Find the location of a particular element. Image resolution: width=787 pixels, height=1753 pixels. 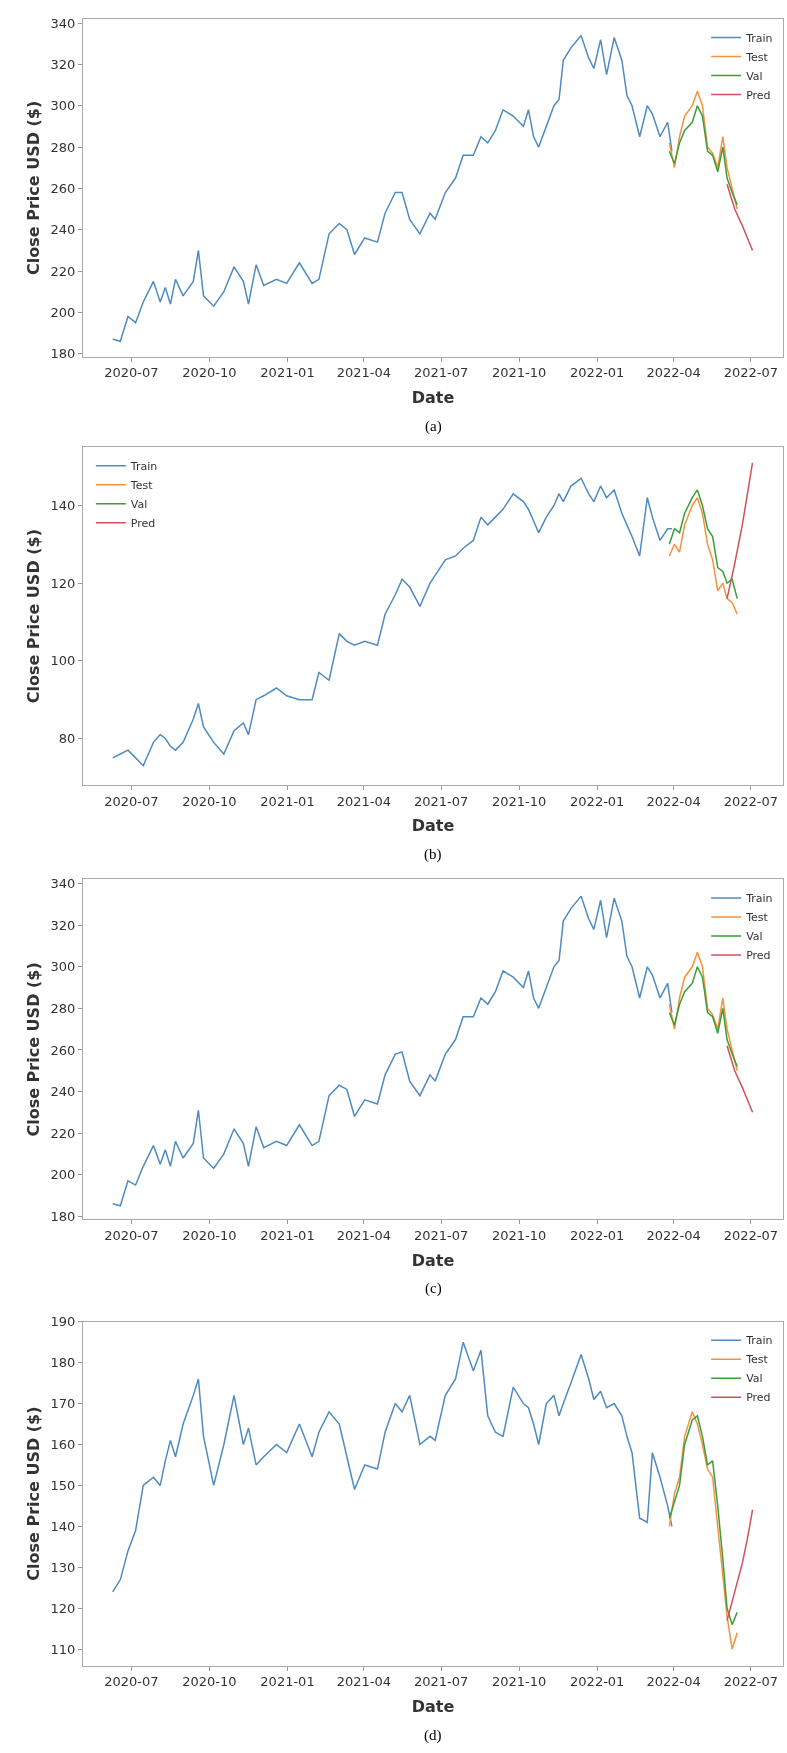

y-tick-label: 100 is located at coordinates (63, 661).